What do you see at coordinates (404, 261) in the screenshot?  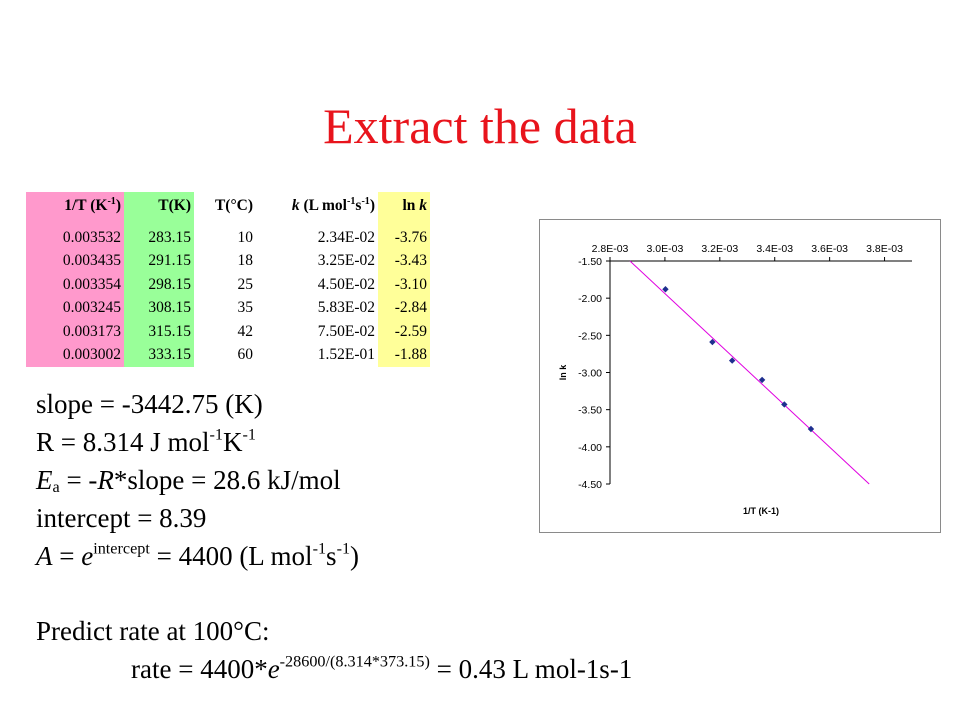 I see `cell-ln-k: -3.43` at bounding box center [404, 261].